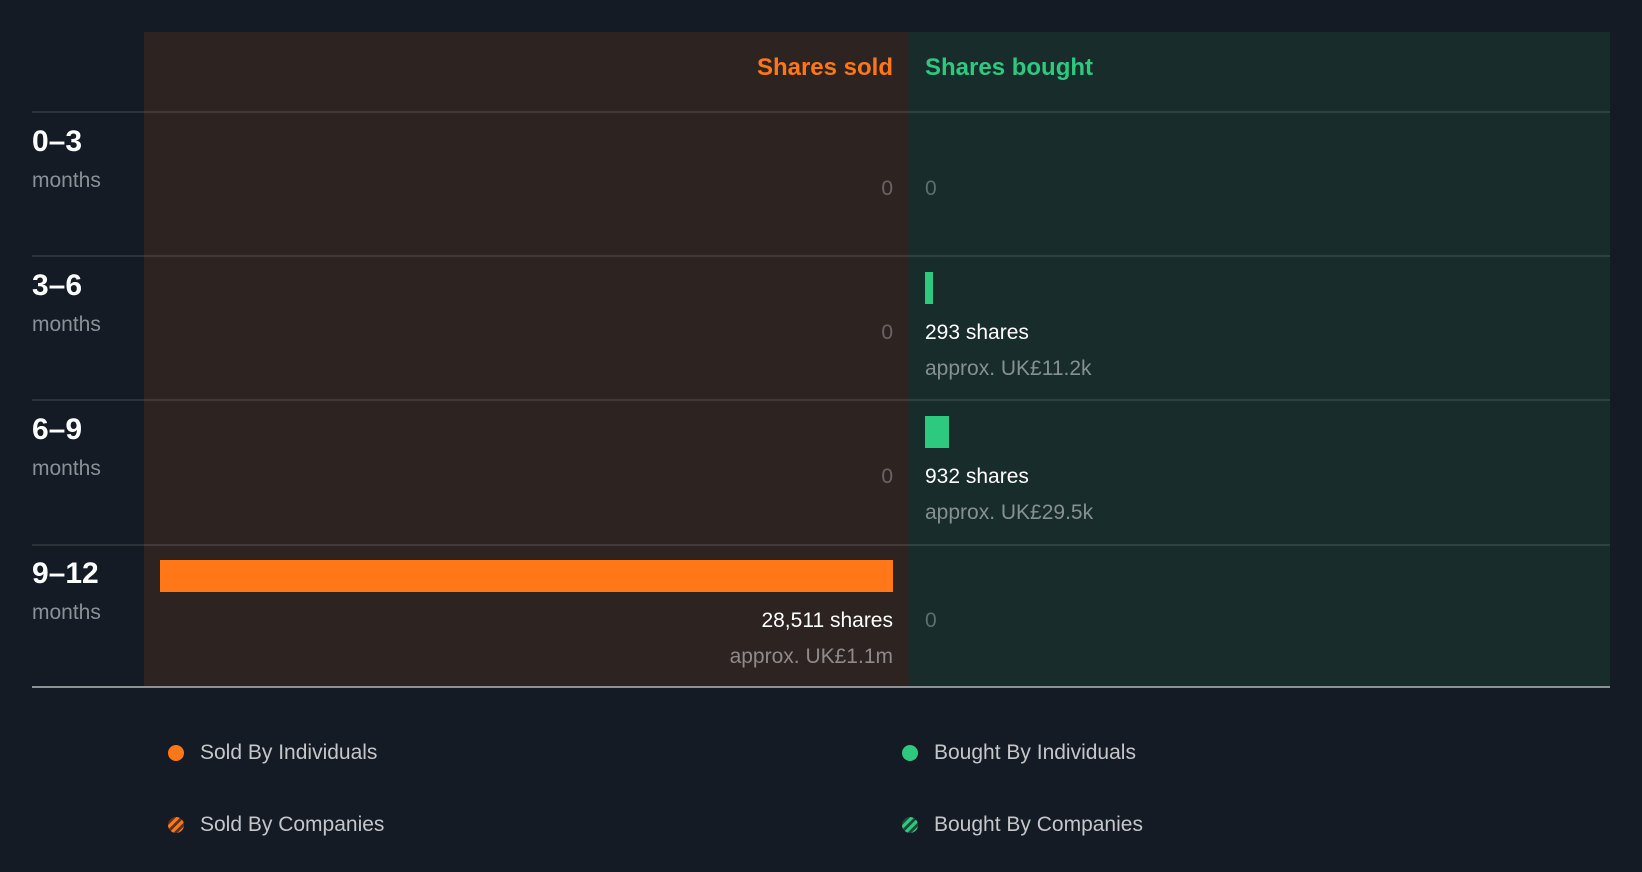 The width and height of the screenshot is (1642, 872). I want to click on legend-bought-companies: Bought By Companies, so click(1022, 825).